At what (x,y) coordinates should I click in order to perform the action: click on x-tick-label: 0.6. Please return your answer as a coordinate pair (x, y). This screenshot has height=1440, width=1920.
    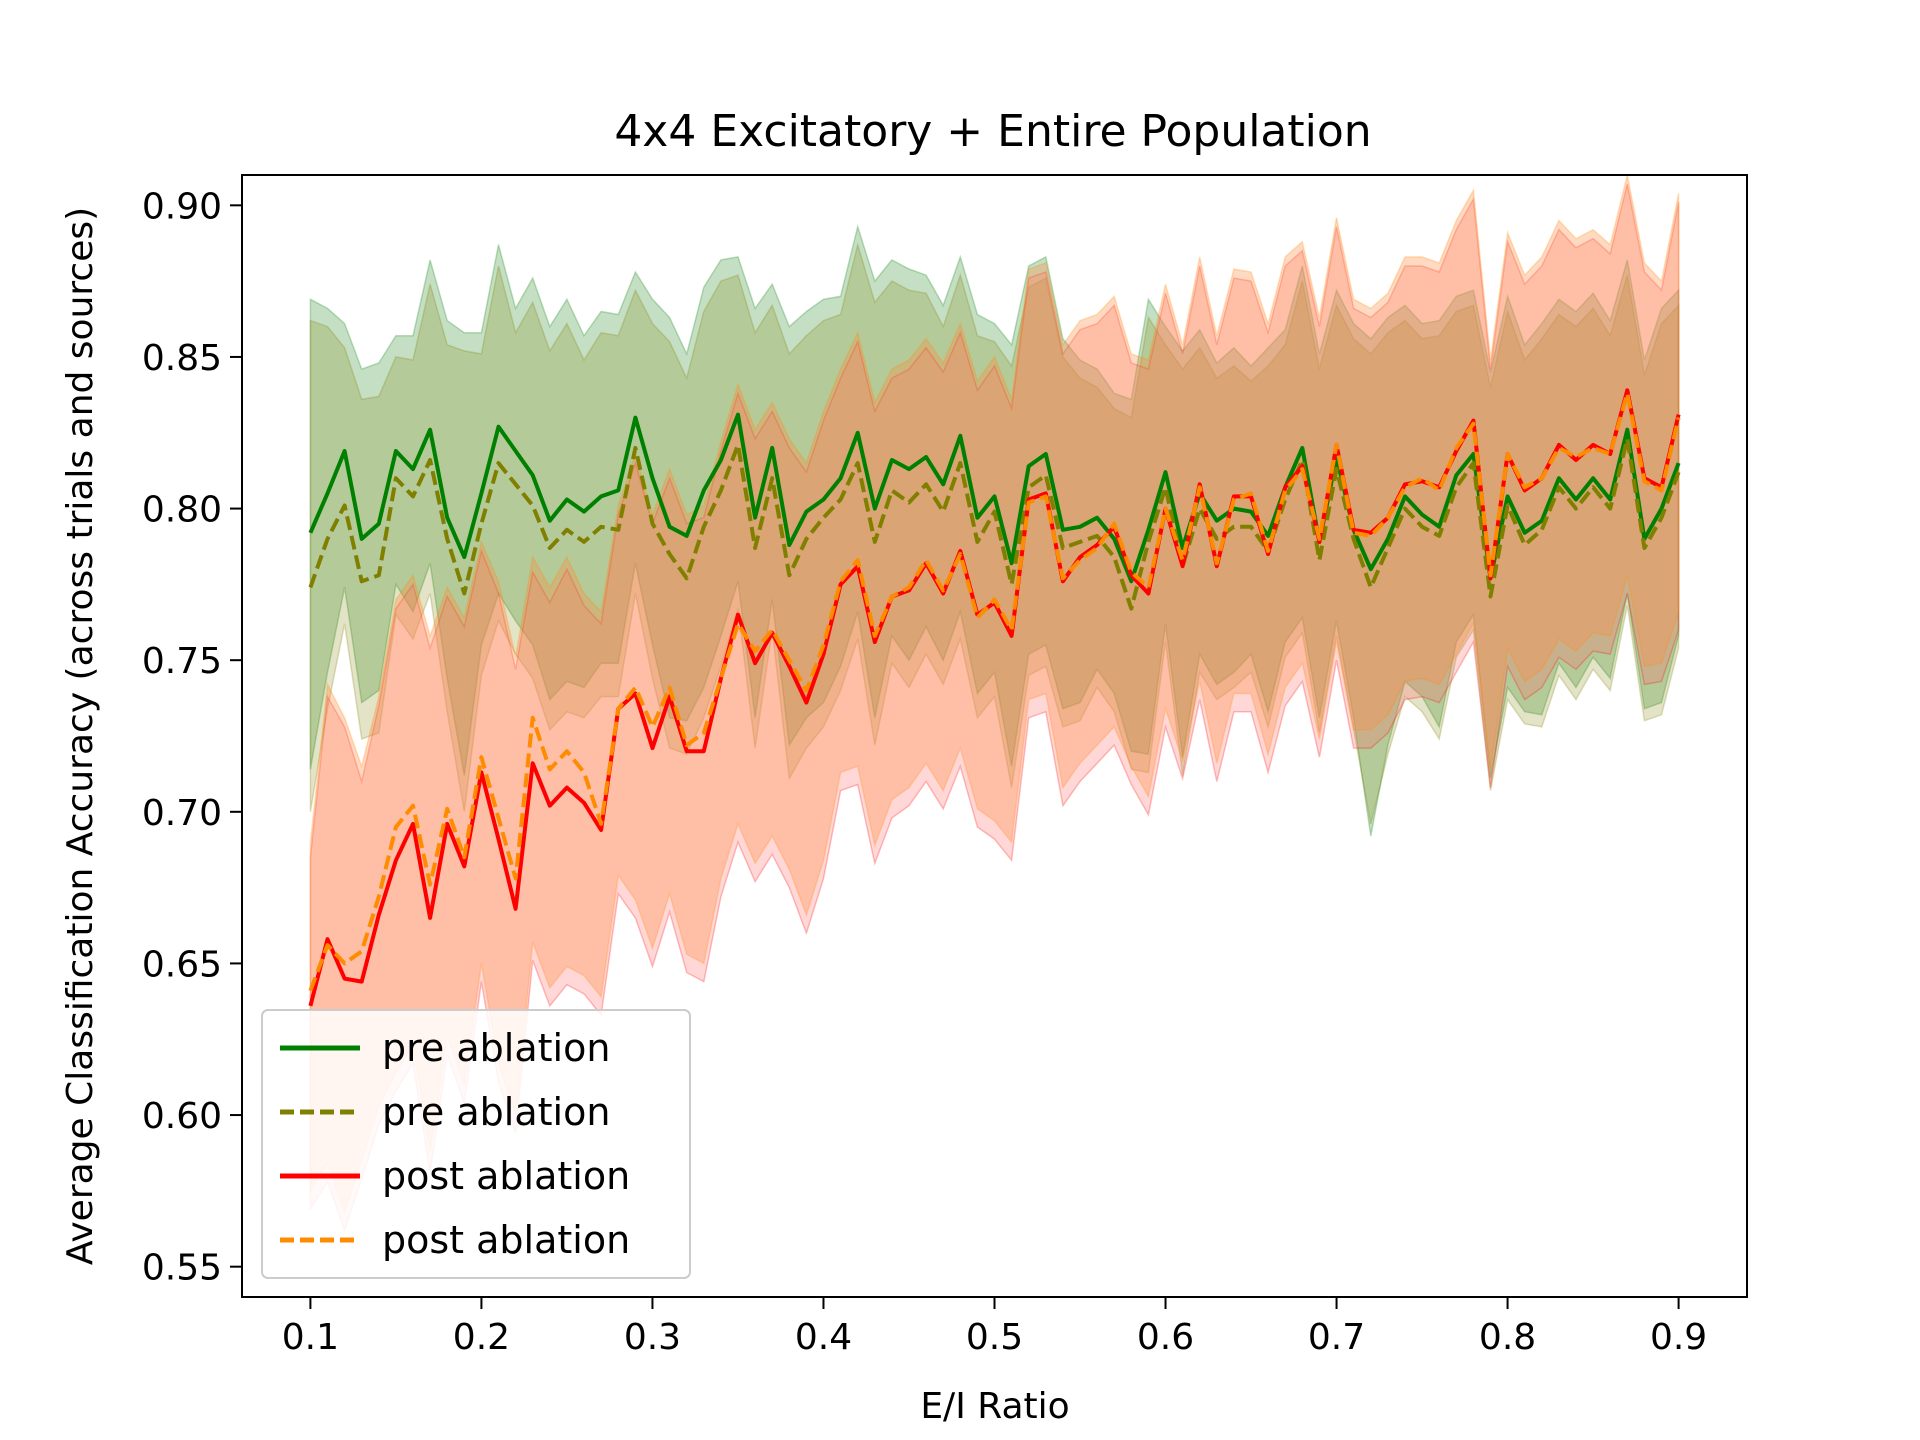
    Looking at the image, I should click on (1165, 1337).